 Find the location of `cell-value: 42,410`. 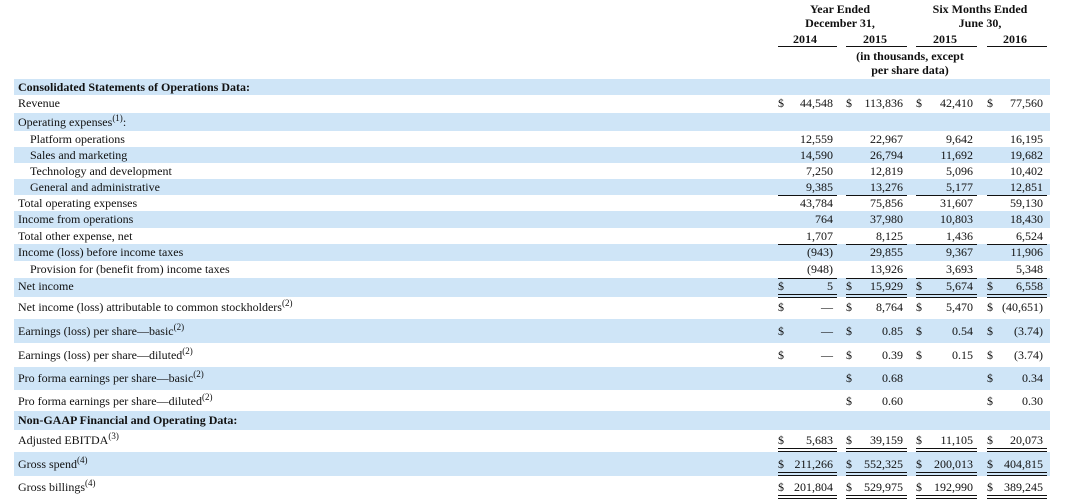

cell-value: 42,410 is located at coordinates (956, 103).